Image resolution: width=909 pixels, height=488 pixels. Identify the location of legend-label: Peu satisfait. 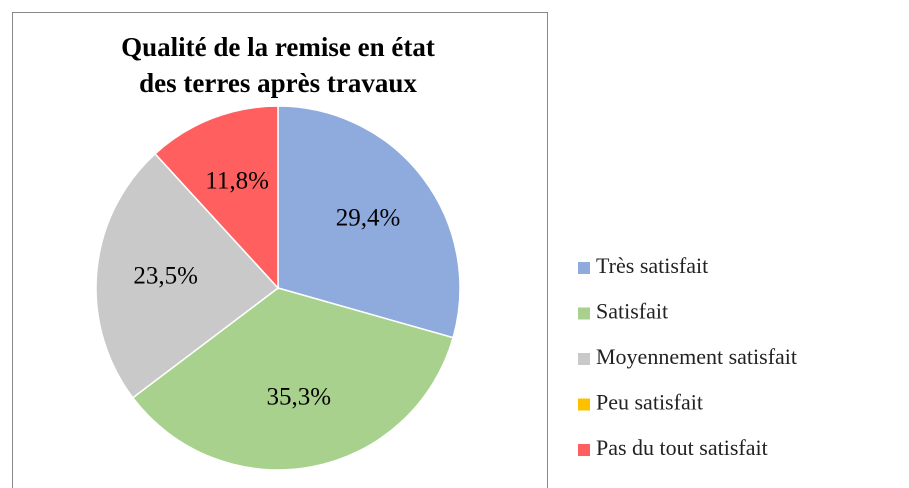
(649, 402).